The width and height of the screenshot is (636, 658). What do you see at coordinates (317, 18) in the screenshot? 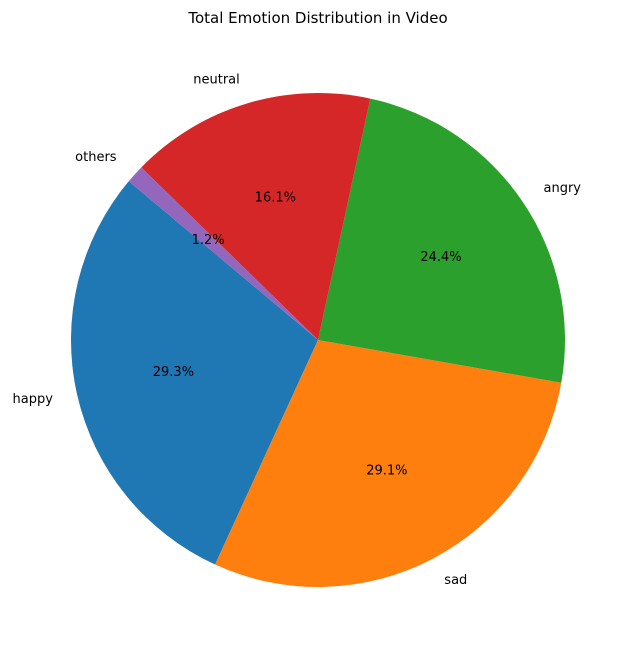
I see `chart-title: Total Emotion Distribution in Video` at bounding box center [317, 18].